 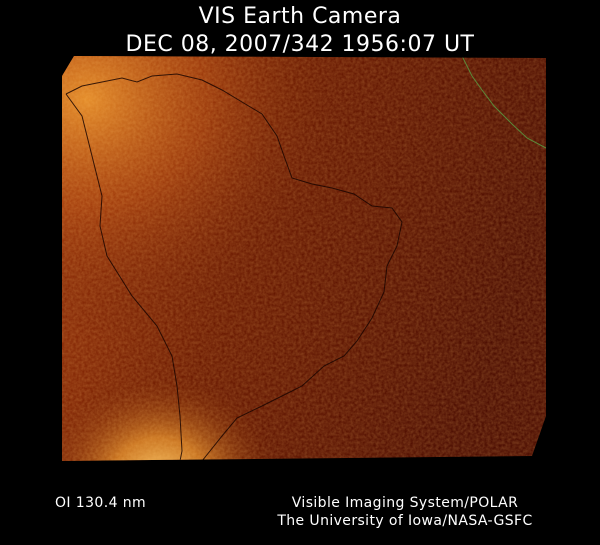 I want to click on institution-credit: The University of Iowa/NASA-GSFC, so click(x=405, y=521).